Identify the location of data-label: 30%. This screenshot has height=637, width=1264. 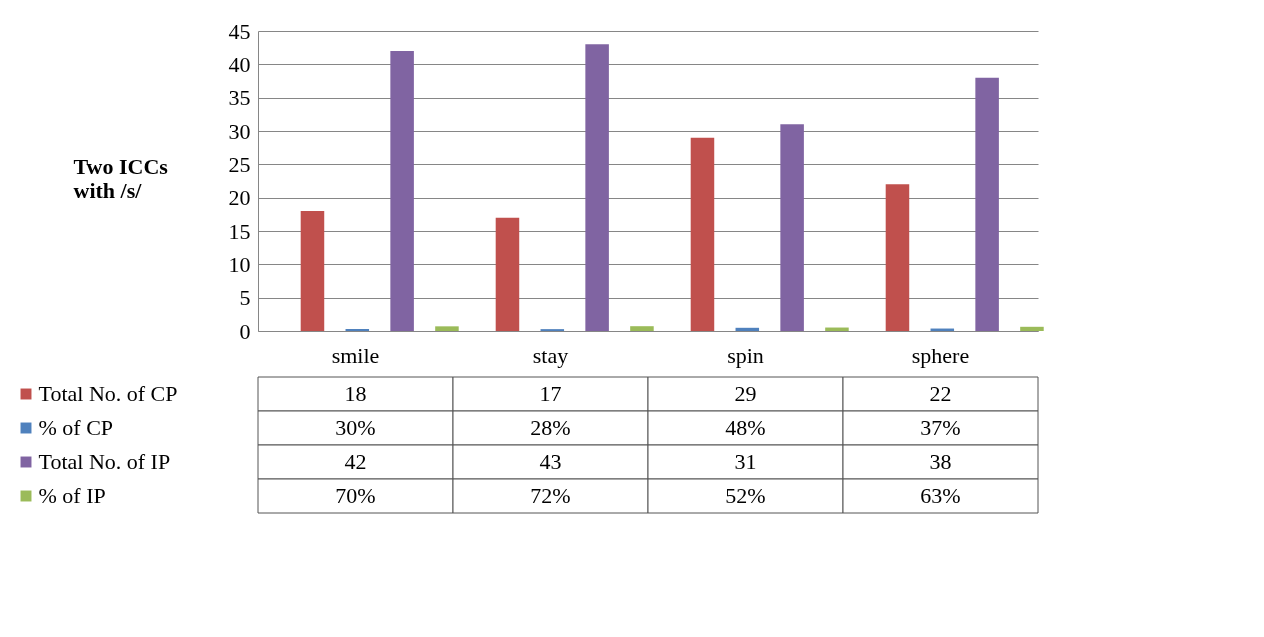
(355, 427).